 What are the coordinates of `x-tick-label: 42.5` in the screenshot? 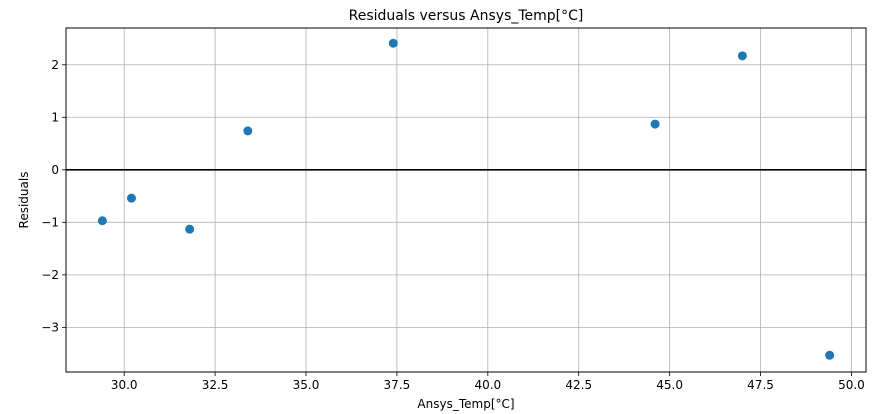 It's located at (578, 385).